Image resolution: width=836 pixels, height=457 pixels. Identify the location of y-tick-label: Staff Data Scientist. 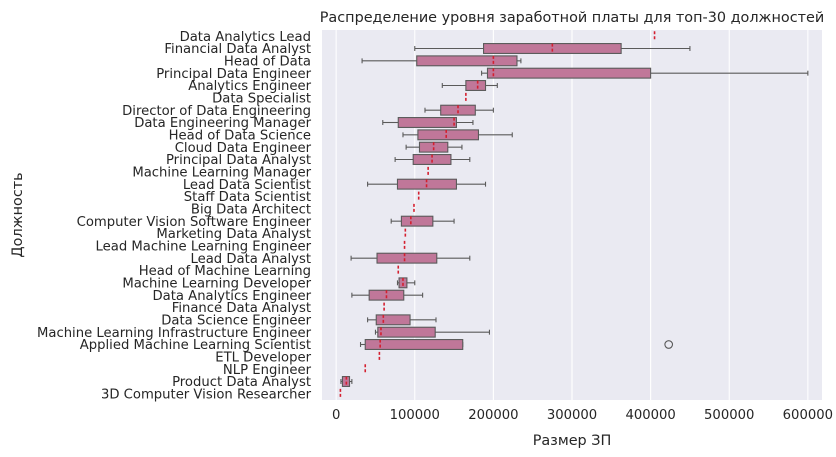
(247, 197).